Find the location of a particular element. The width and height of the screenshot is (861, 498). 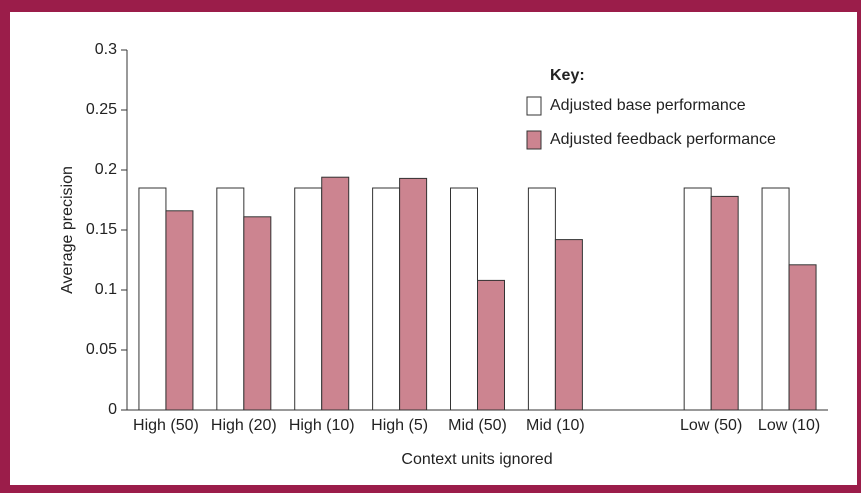

x-tick-label: Mid (10) is located at coordinates (555, 425).